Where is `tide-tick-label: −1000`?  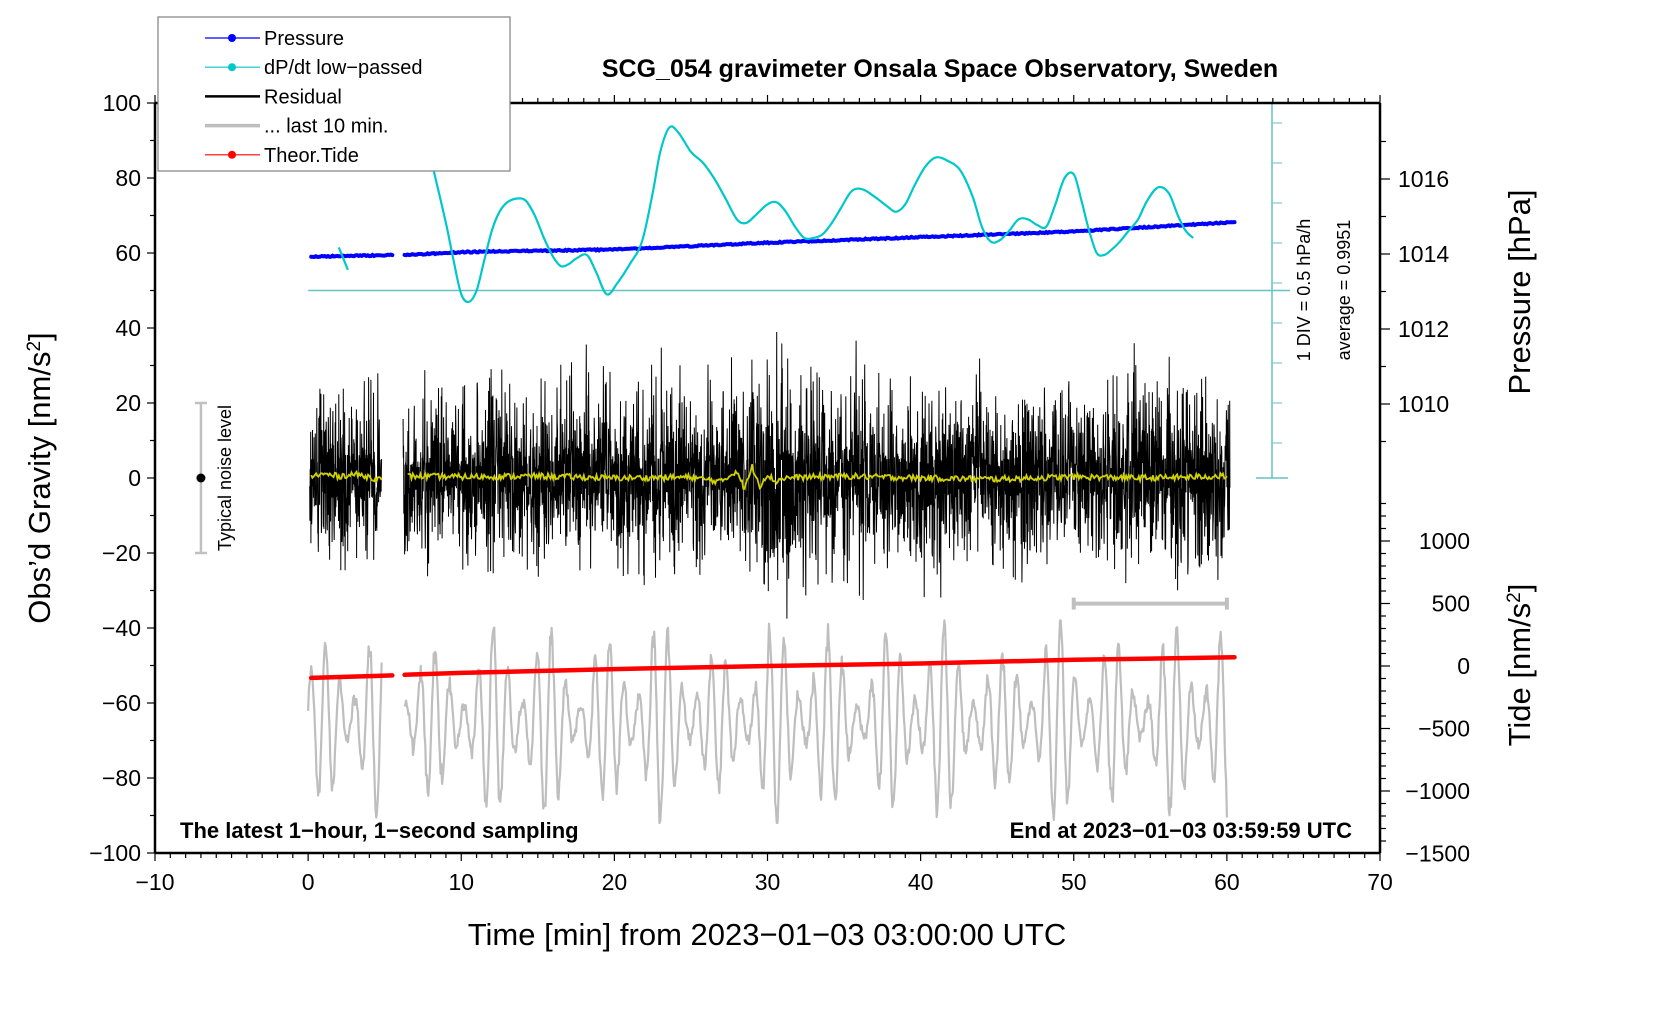
tide-tick-label: −1000 is located at coordinates (1437, 791).